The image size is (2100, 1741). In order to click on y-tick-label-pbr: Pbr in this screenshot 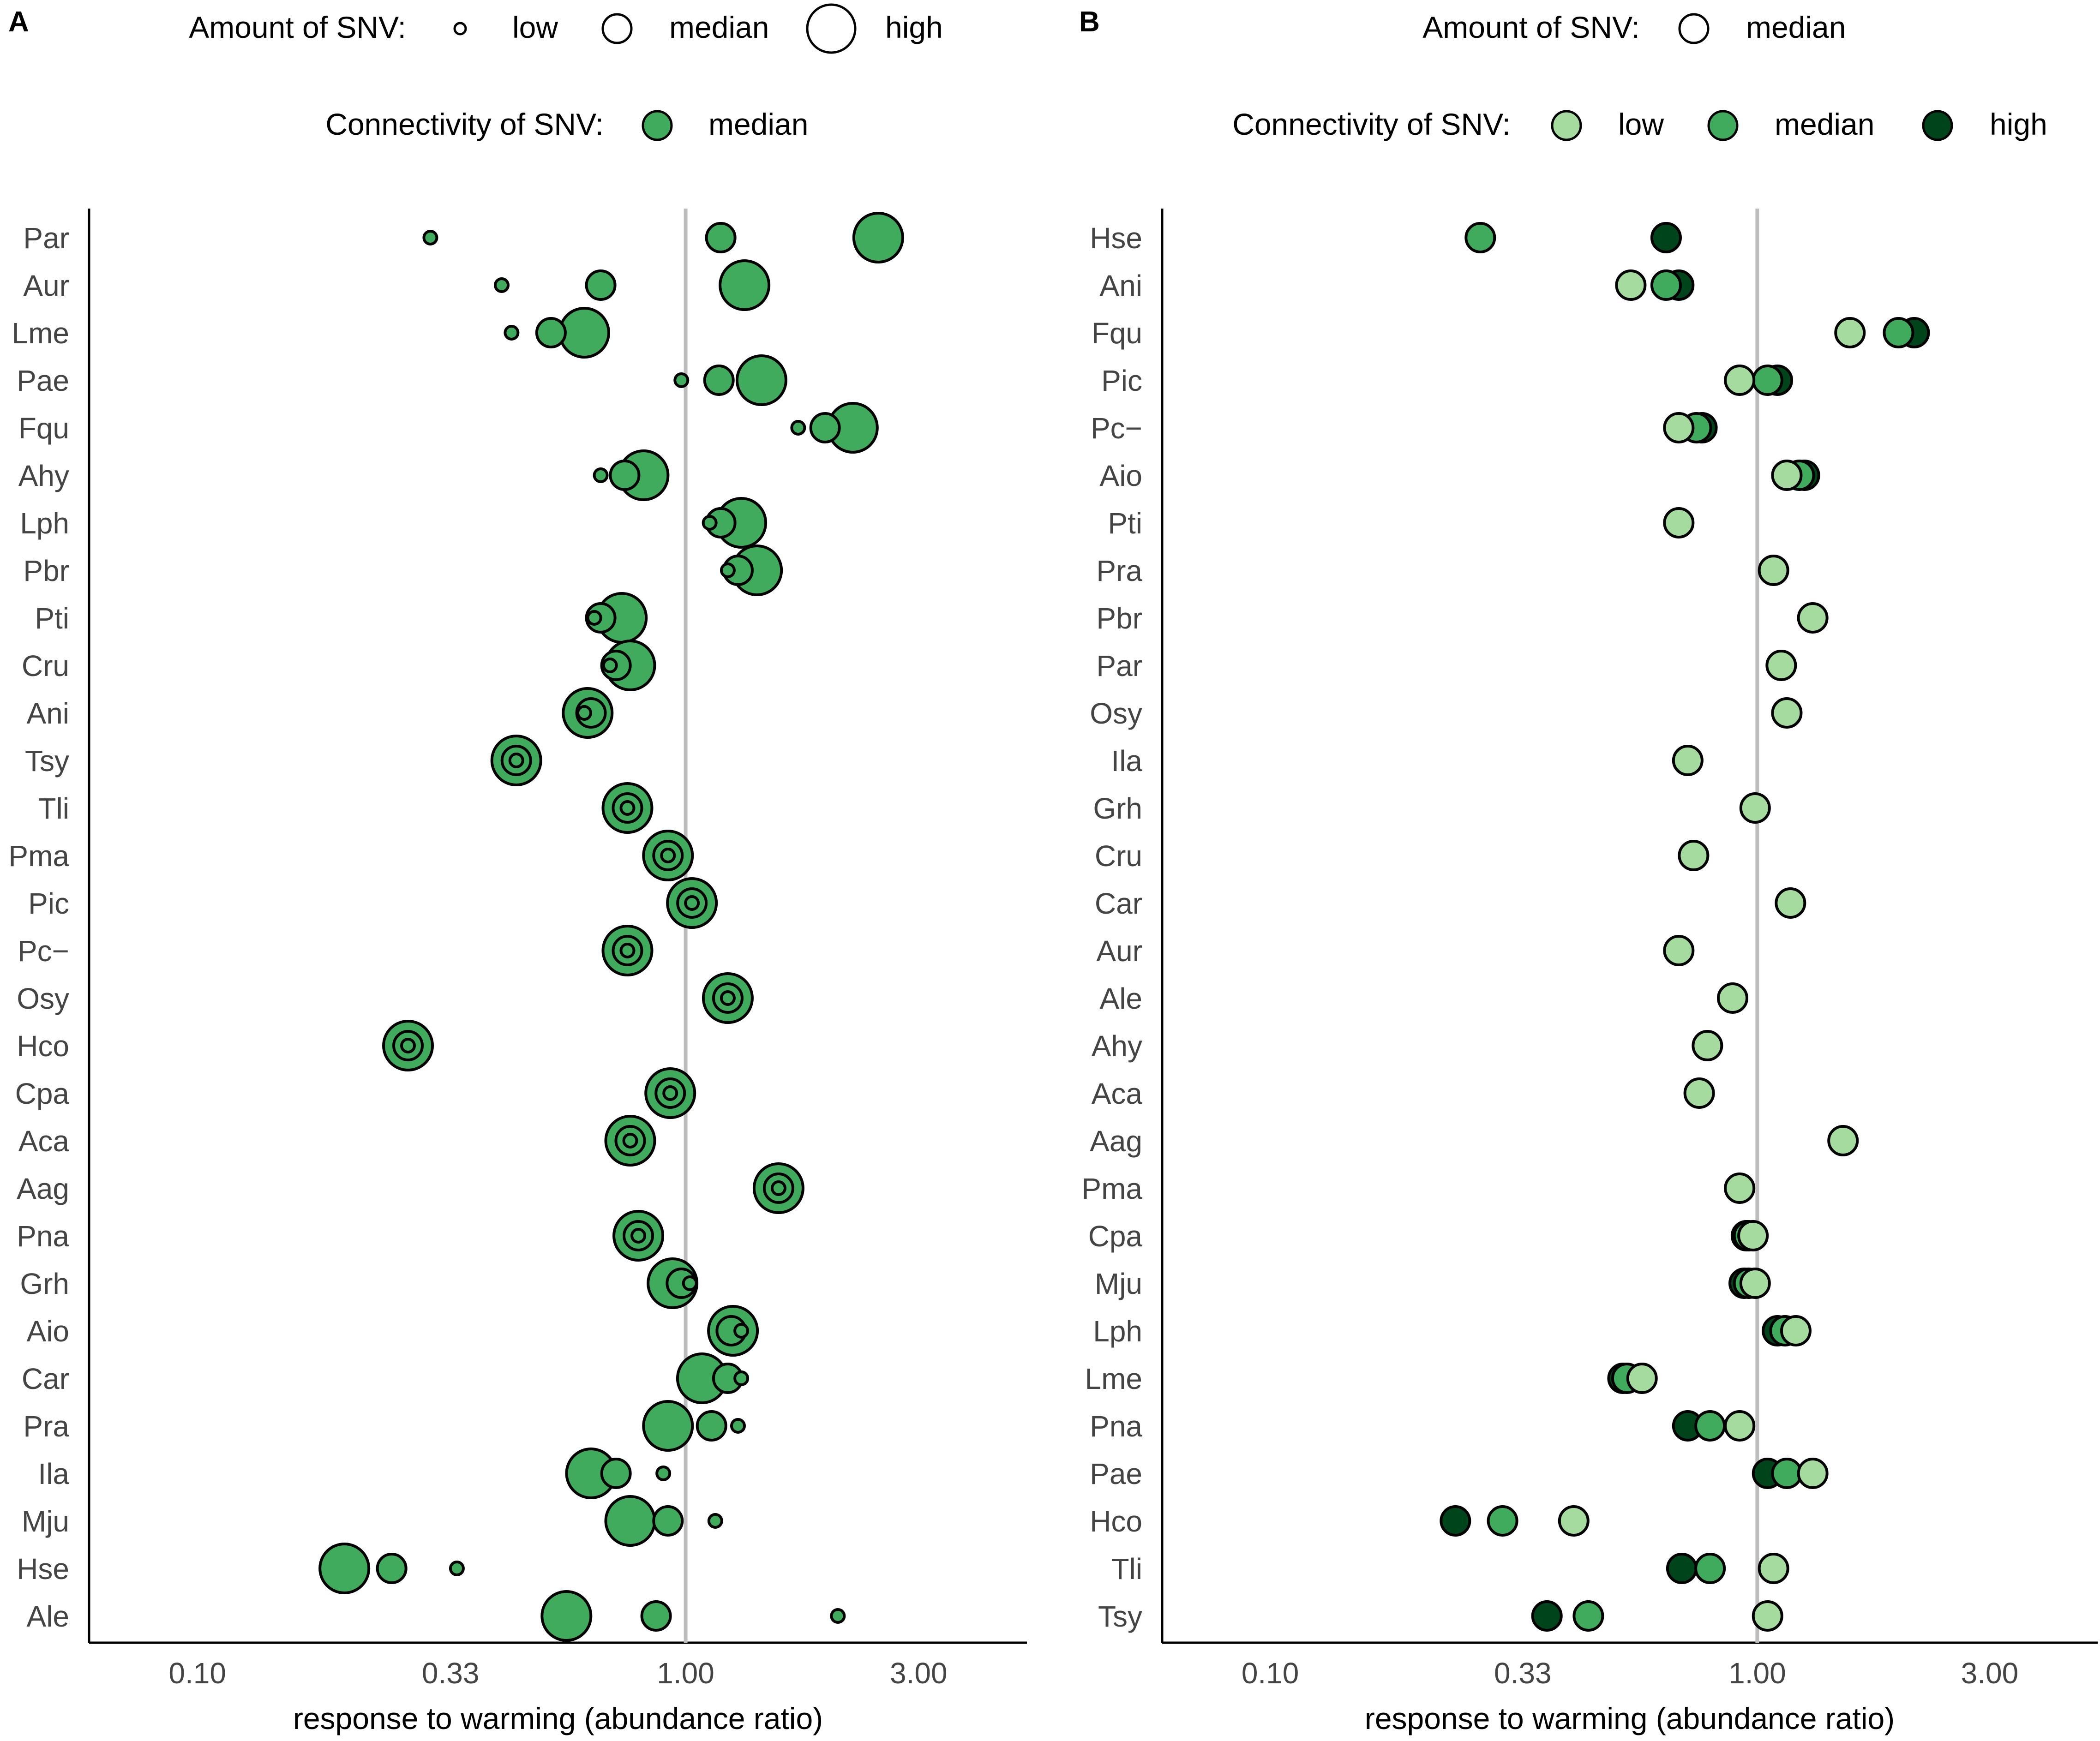, I will do `click(1119, 618)`.